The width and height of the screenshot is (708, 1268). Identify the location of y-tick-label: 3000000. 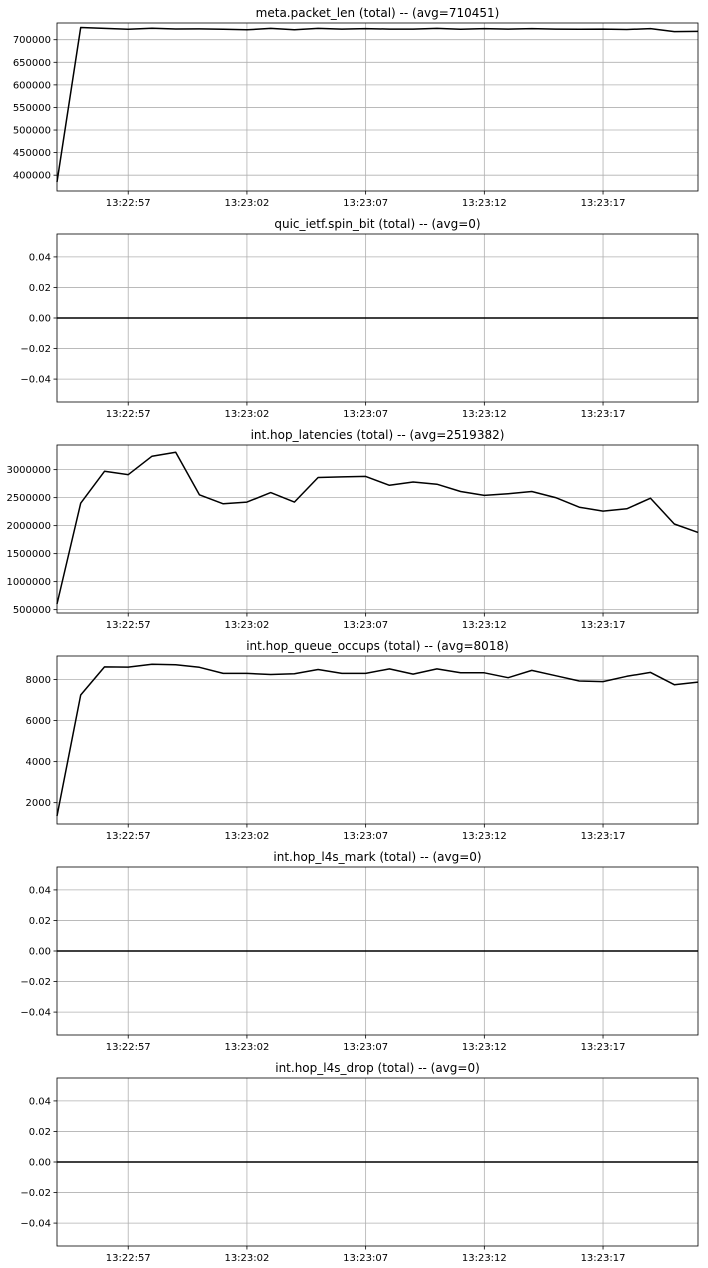
(28, 470).